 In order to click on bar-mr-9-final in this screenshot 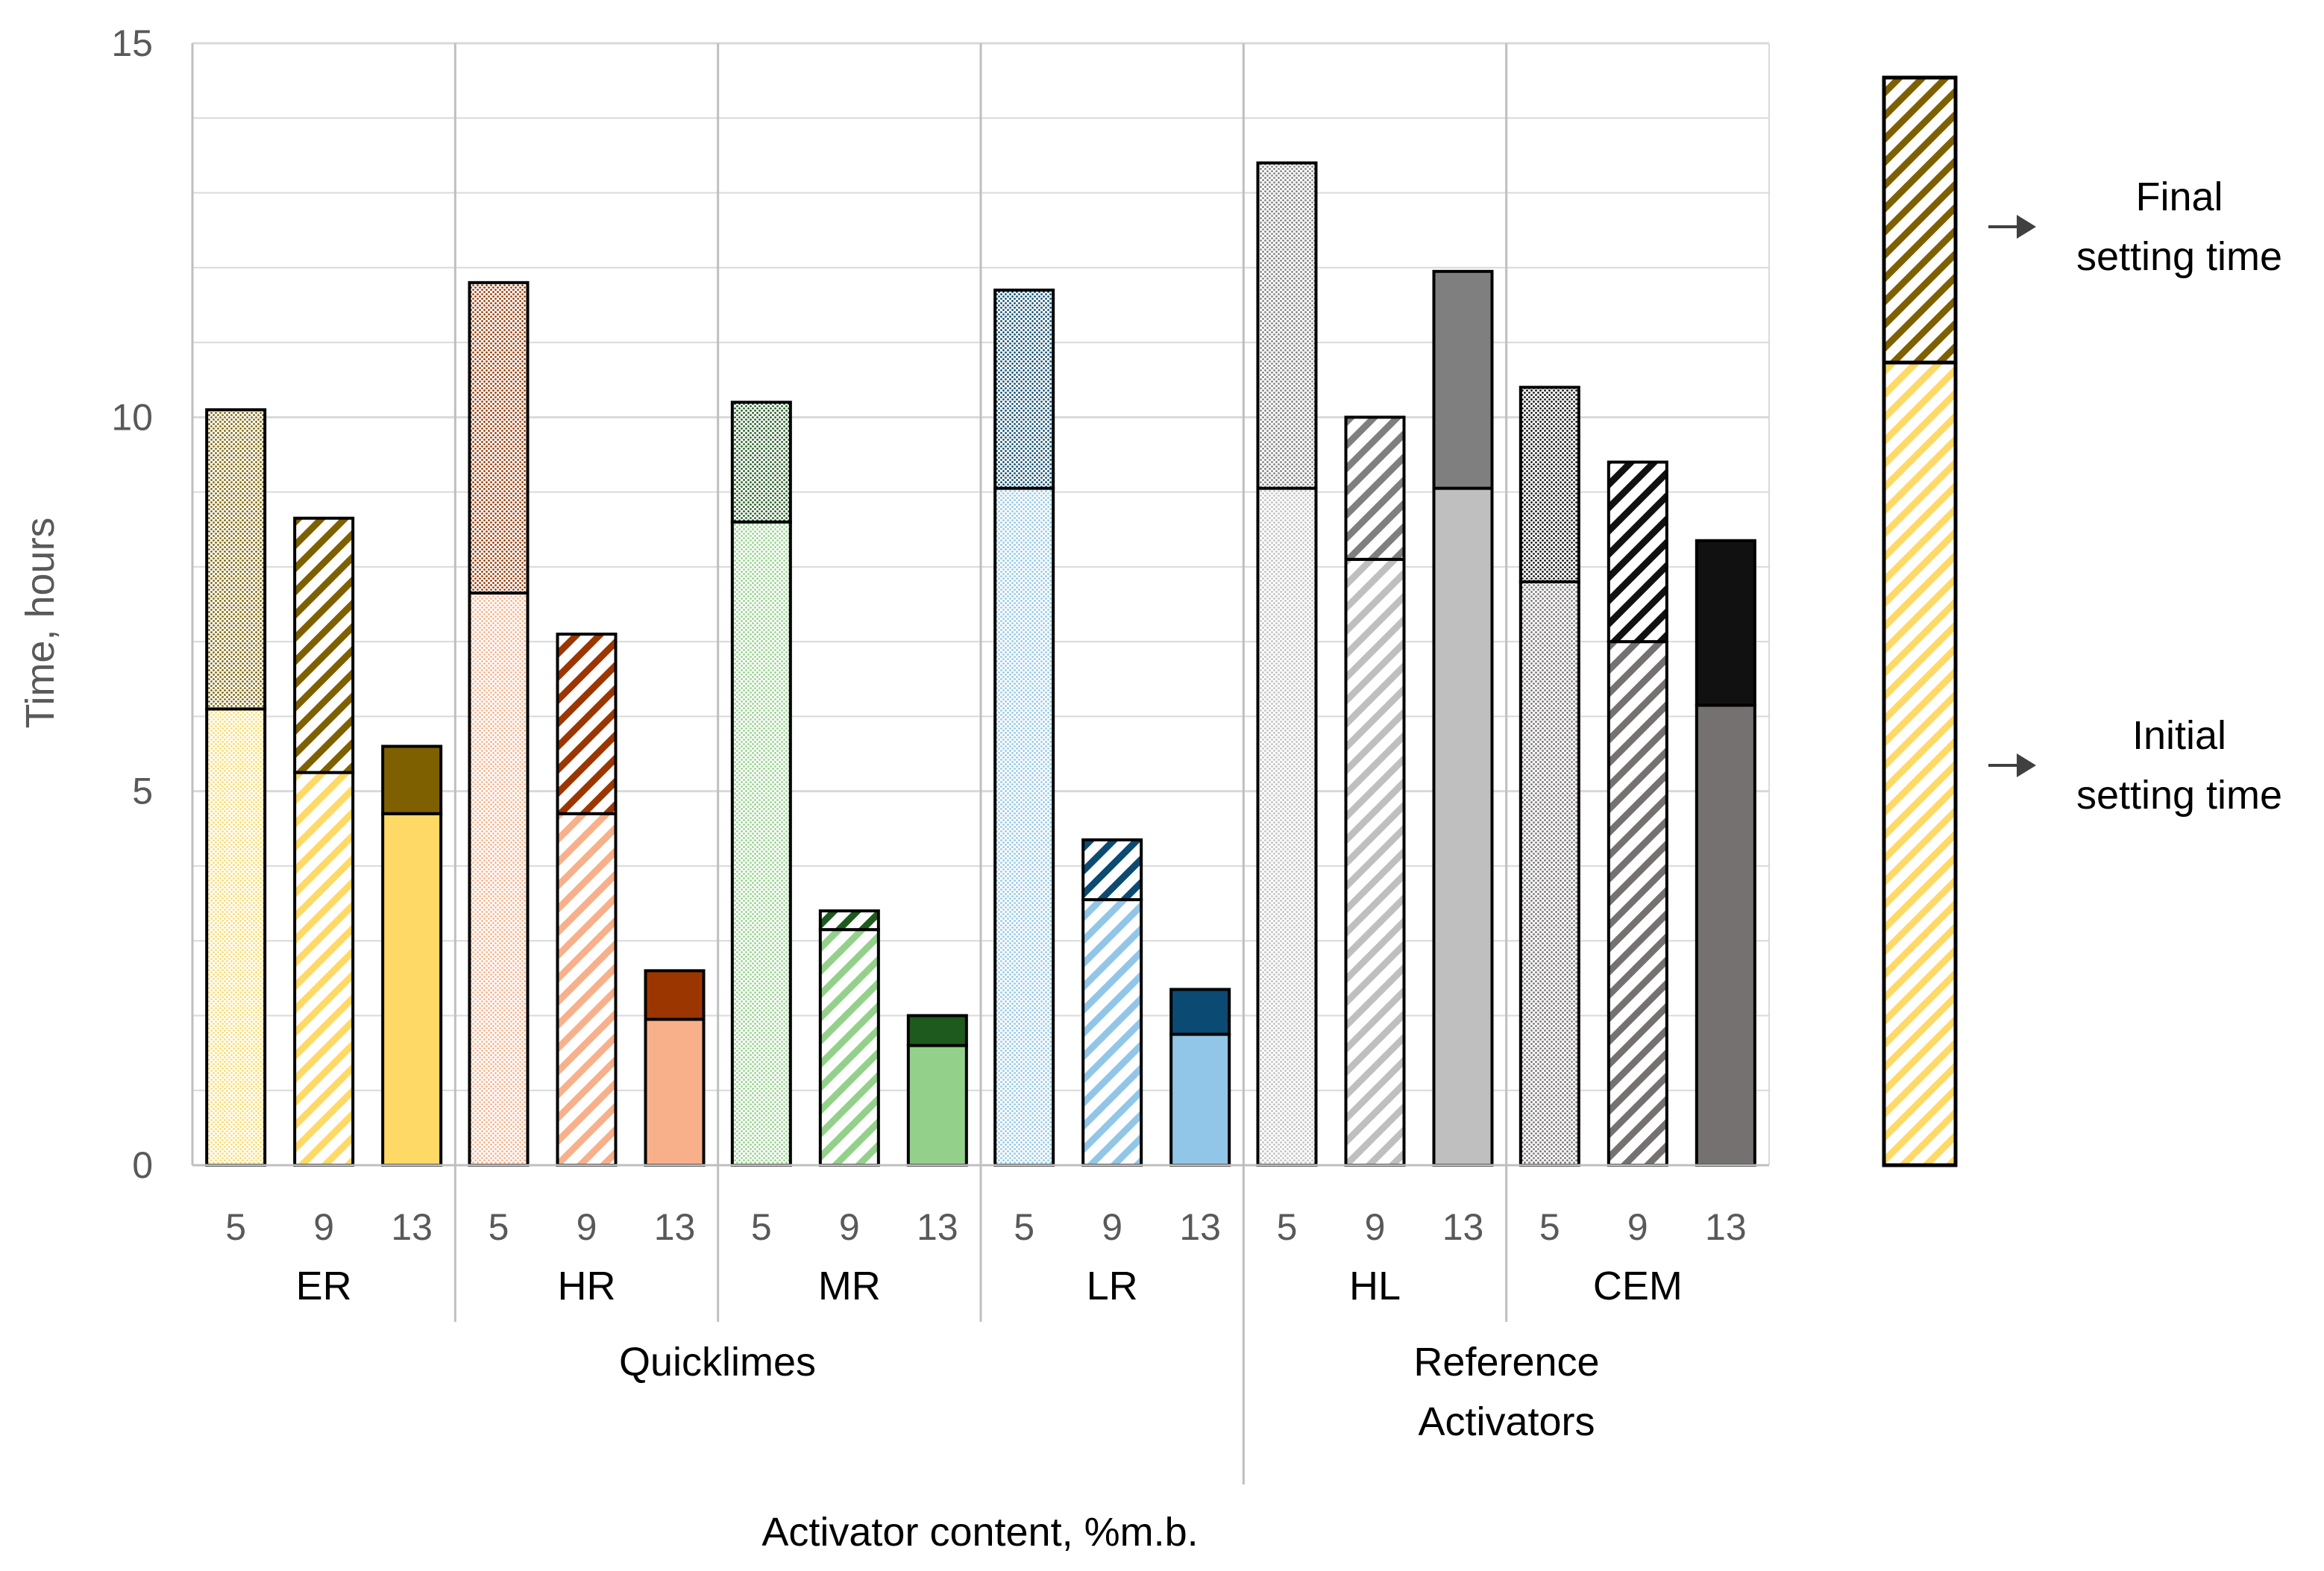, I will do `click(849, 920)`.